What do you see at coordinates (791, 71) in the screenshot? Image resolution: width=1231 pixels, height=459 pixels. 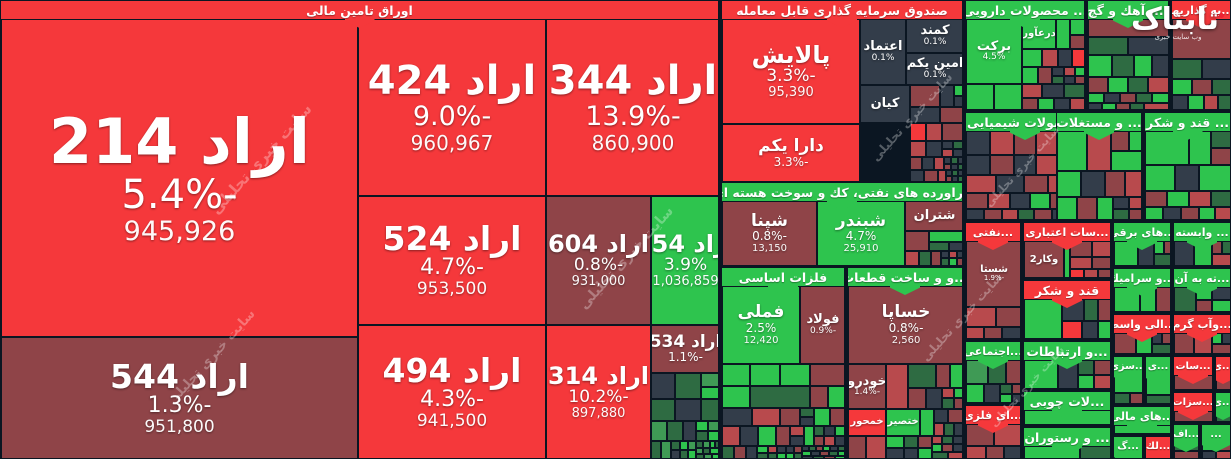 I see `tile-palayesh: پالایش -3.3% 95,390` at bounding box center [791, 71].